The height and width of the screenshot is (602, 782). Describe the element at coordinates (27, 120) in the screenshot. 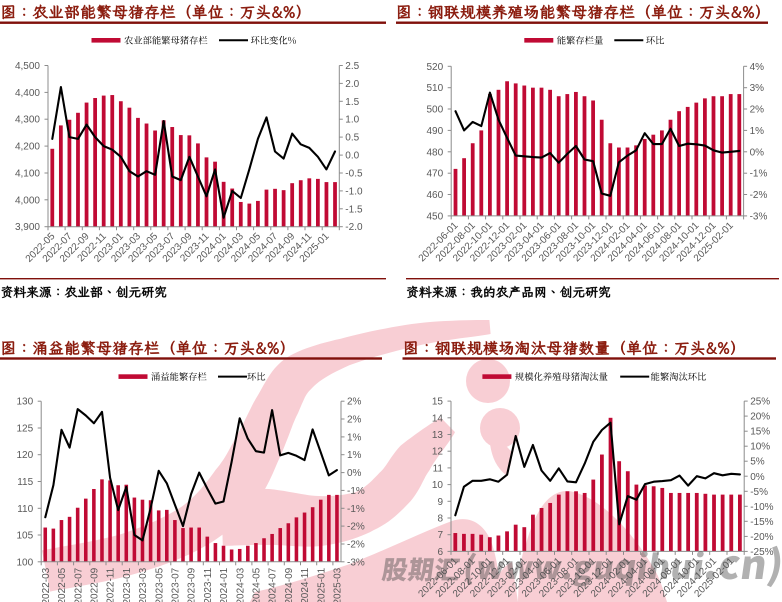

I see `svg-text: 4,300` at that location.